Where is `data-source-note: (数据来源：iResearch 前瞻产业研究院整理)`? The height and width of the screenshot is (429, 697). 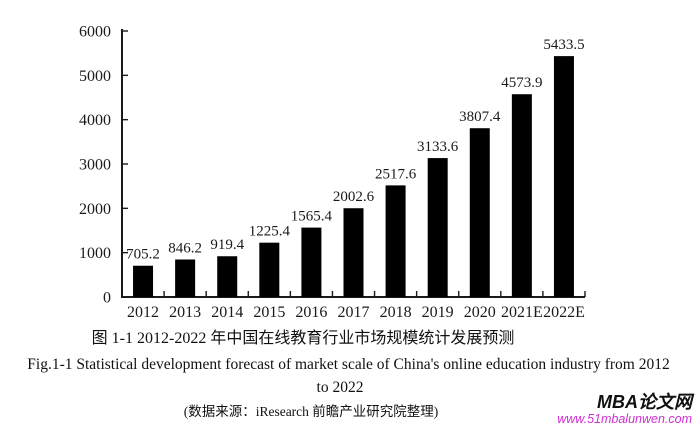 data-source-note: (数据来源：iResearch 前瞻产业研究院整理) is located at coordinates (311, 411).